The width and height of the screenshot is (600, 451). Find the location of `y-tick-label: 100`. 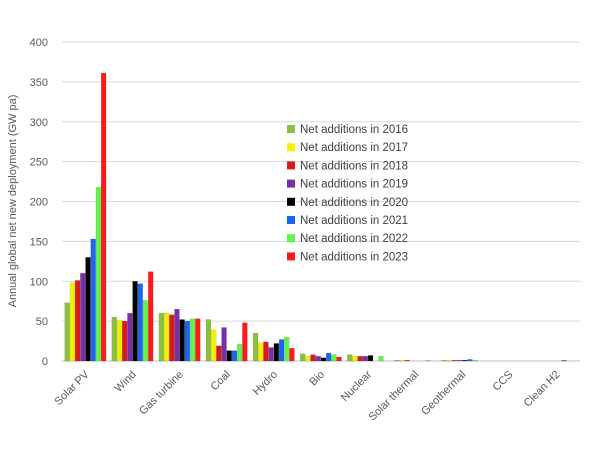

y-tick-label: 100 is located at coordinates (39, 282).